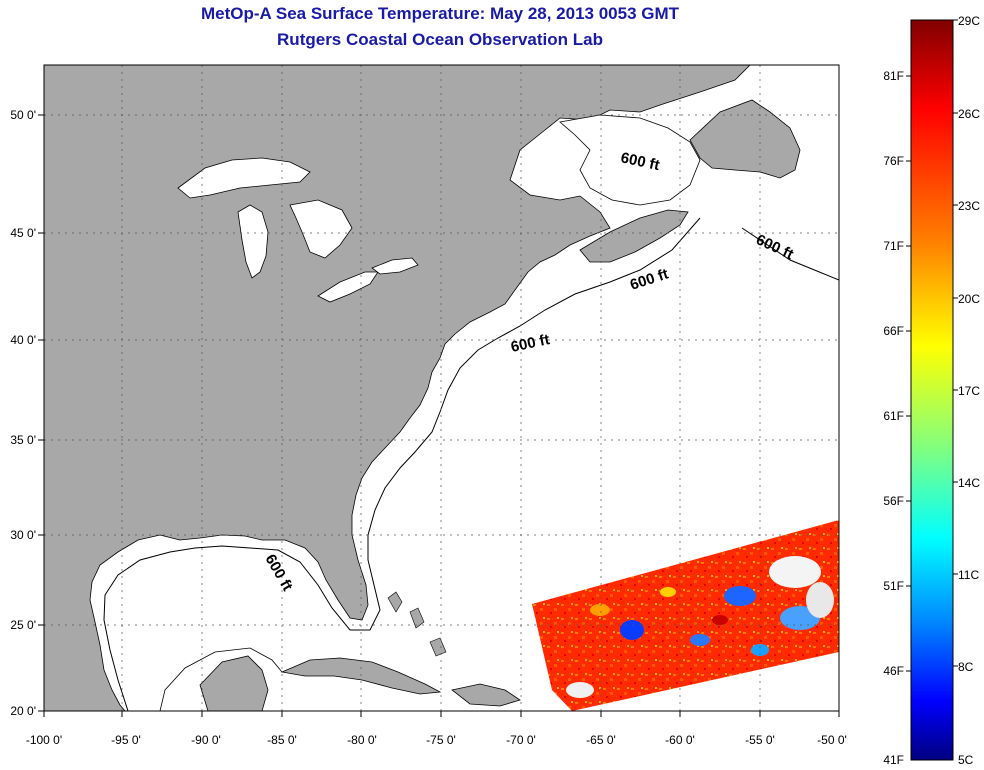 The width and height of the screenshot is (984, 770). What do you see at coordinates (968, 575) in the screenshot?
I see `colorbar-celsius-label: 11C` at bounding box center [968, 575].